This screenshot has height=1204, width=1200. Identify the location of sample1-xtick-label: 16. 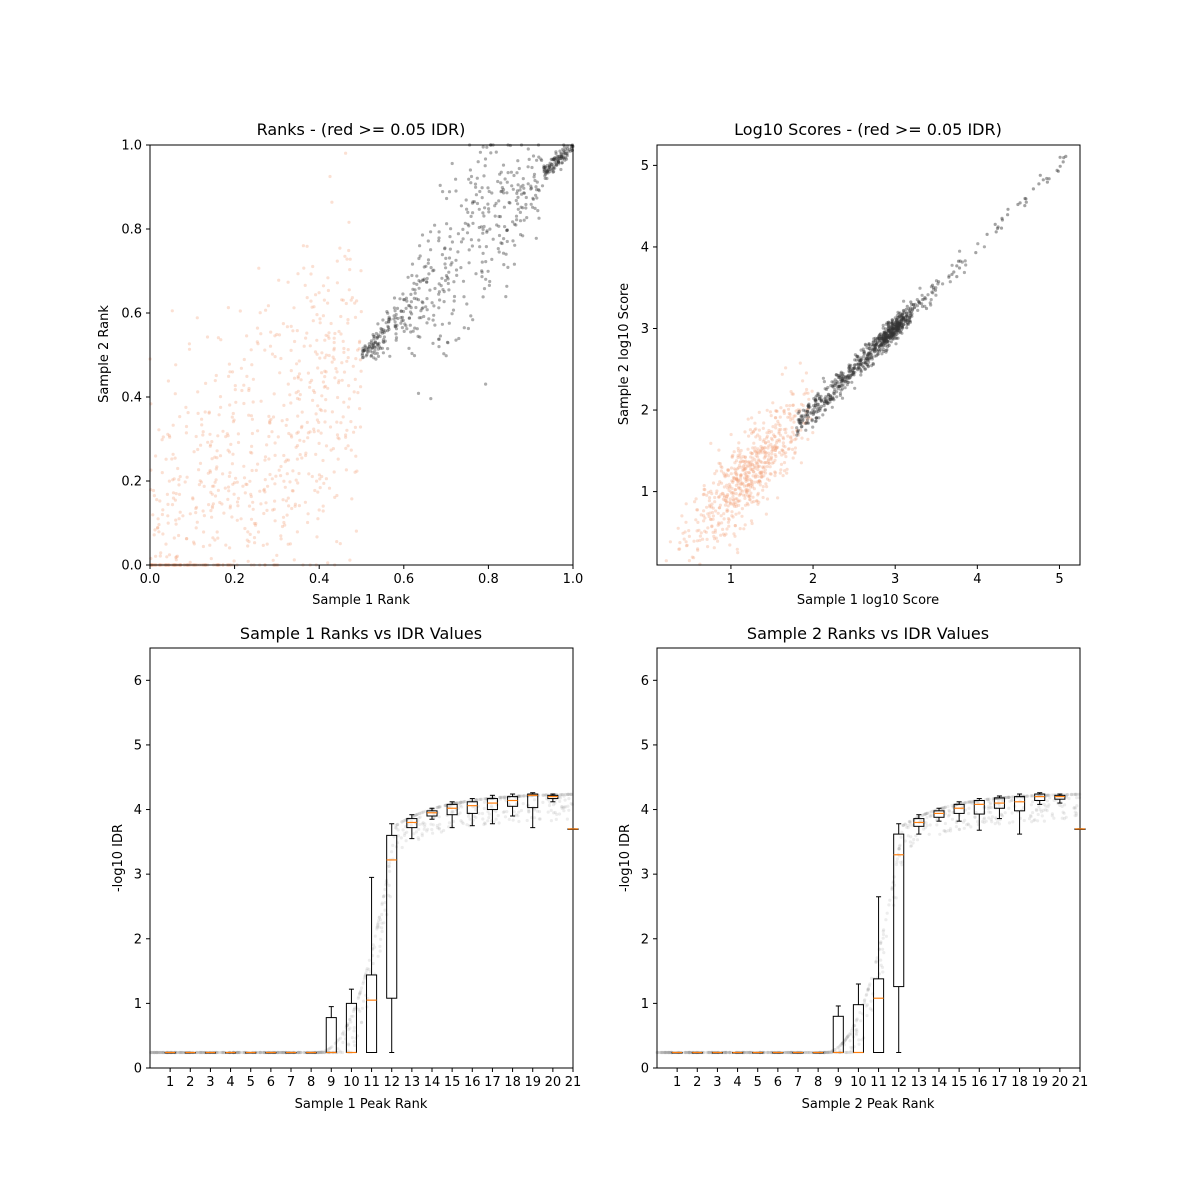
(472, 1082).